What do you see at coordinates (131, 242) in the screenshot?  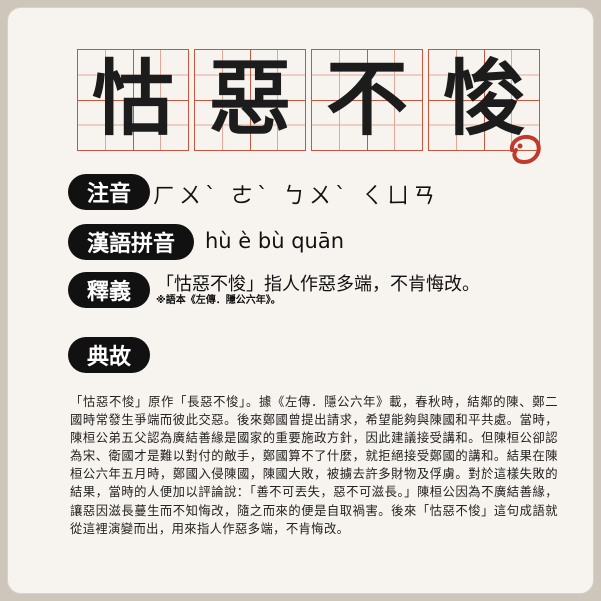 I see `pinyin-label: 漢語拼音` at bounding box center [131, 242].